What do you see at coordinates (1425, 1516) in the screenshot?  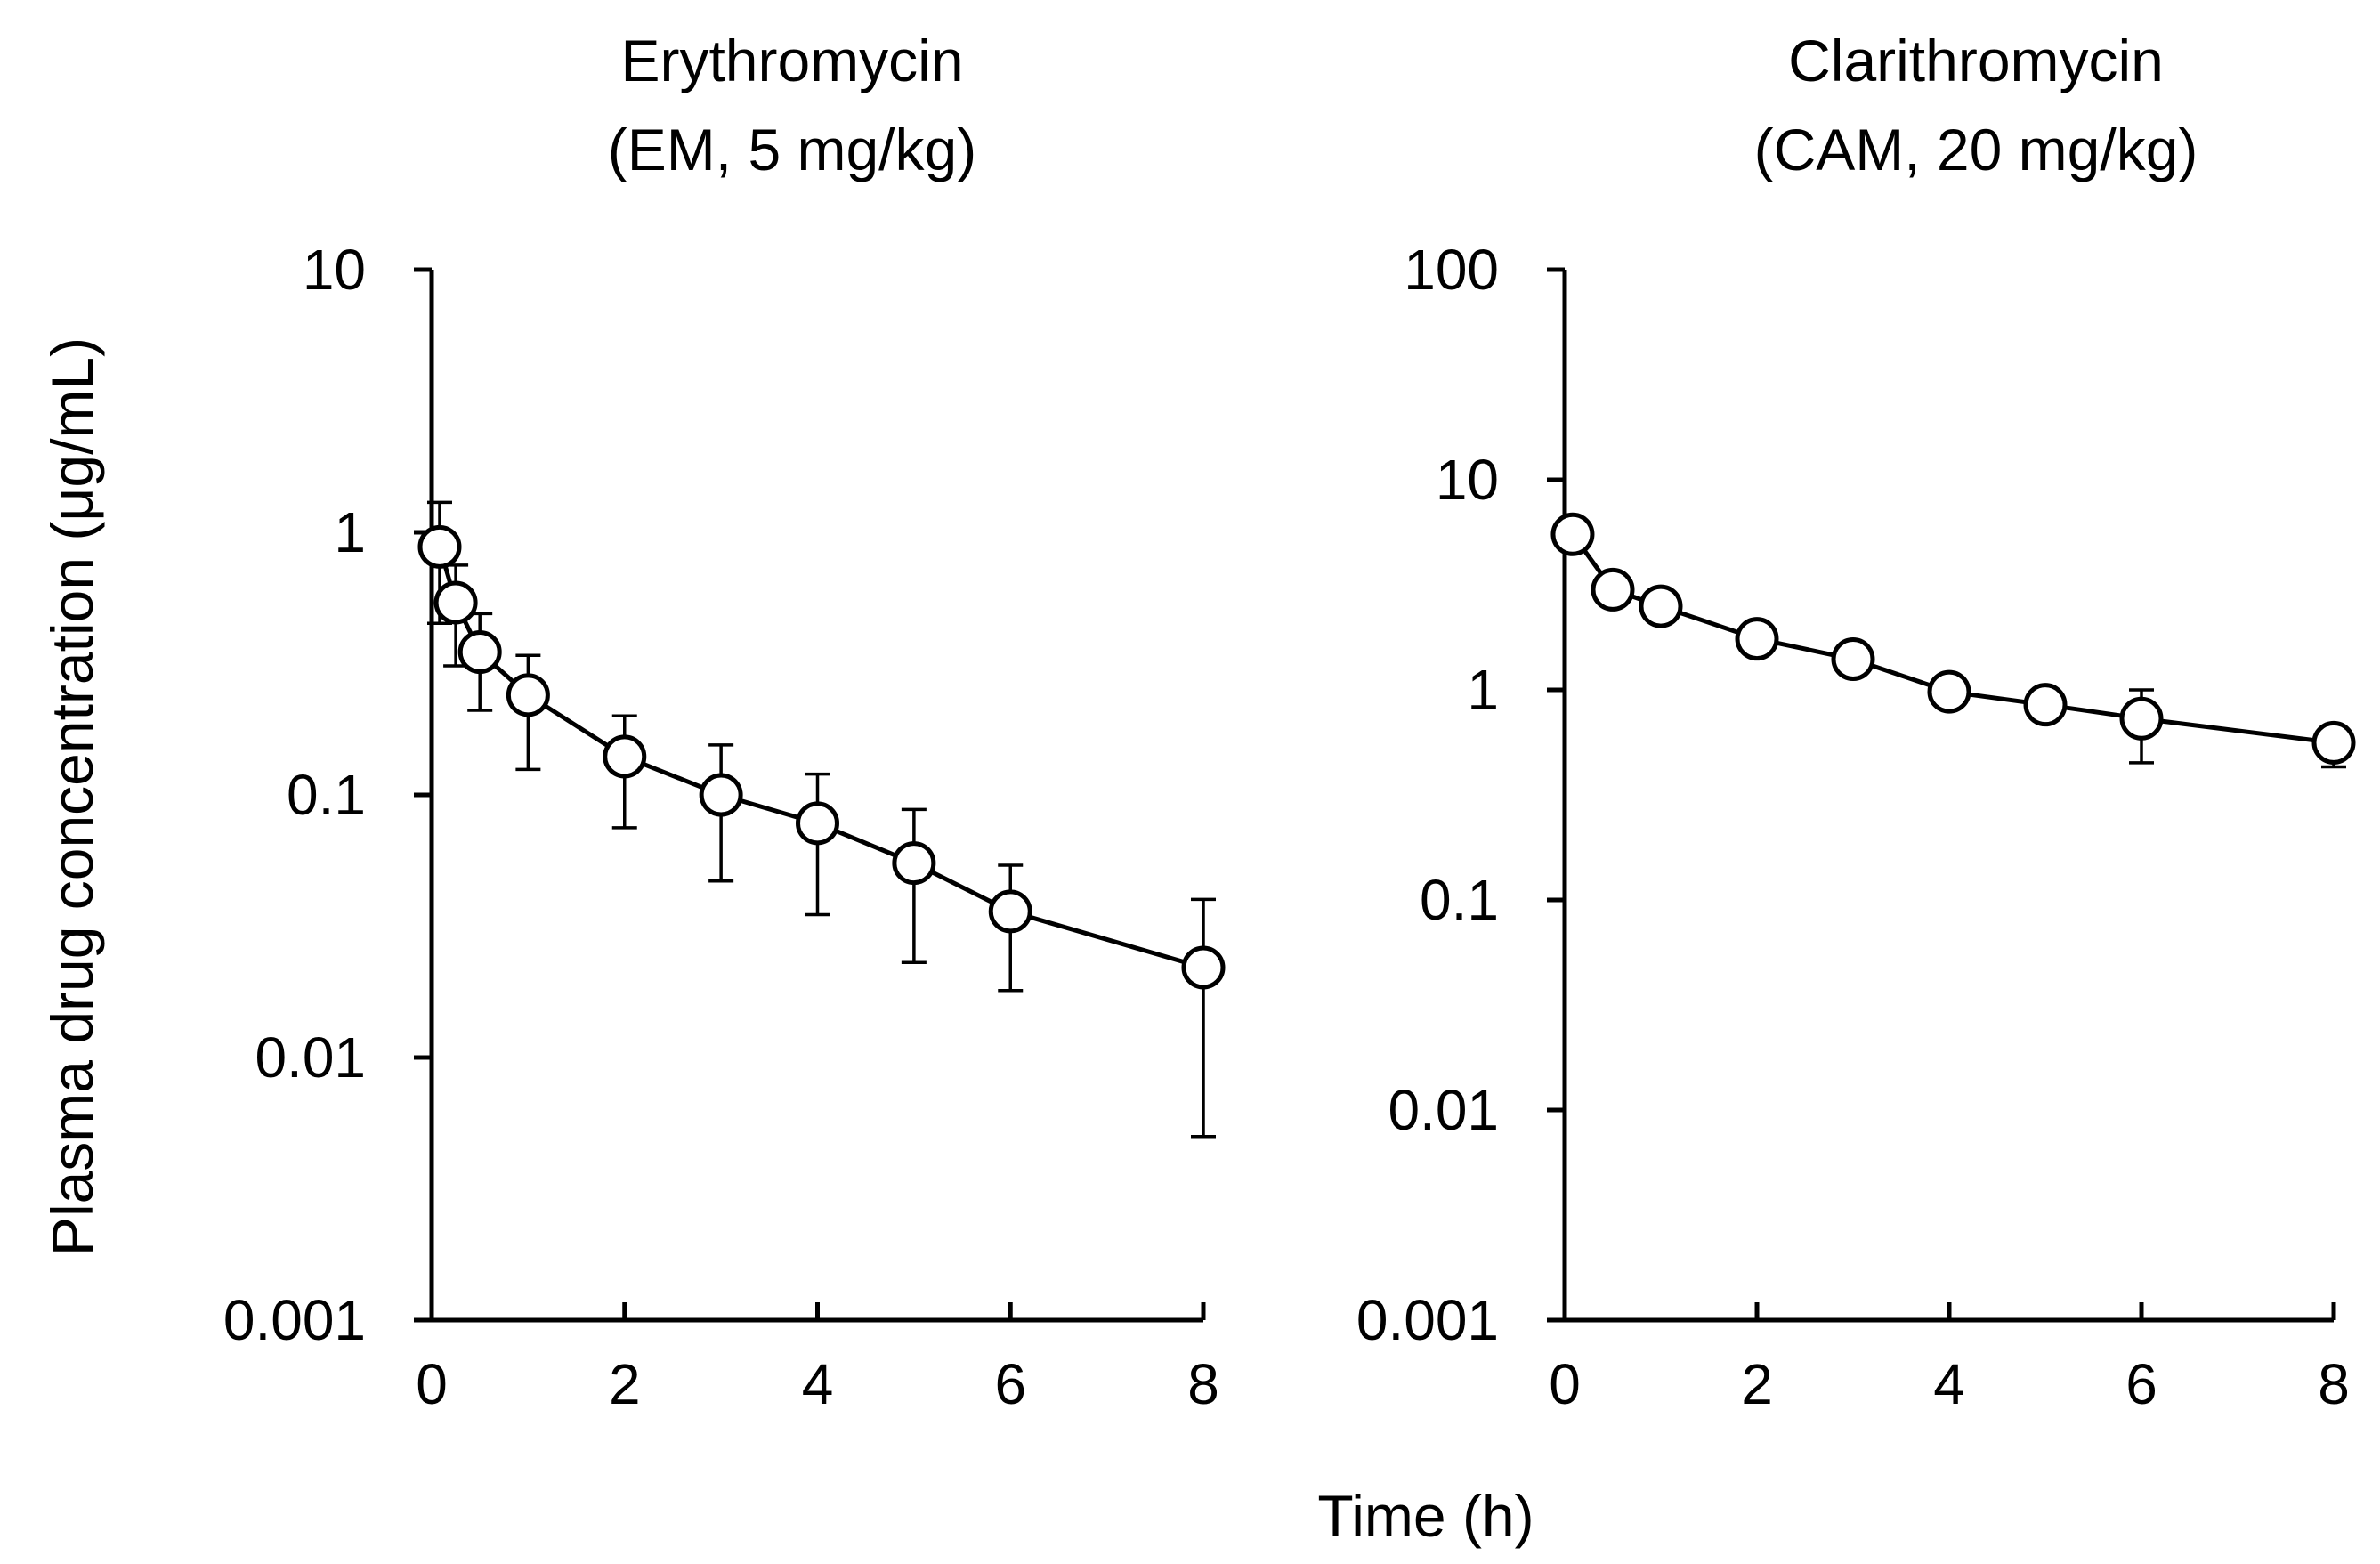 I see `x-axis-label: Time (h)` at bounding box center [1425, 1516].